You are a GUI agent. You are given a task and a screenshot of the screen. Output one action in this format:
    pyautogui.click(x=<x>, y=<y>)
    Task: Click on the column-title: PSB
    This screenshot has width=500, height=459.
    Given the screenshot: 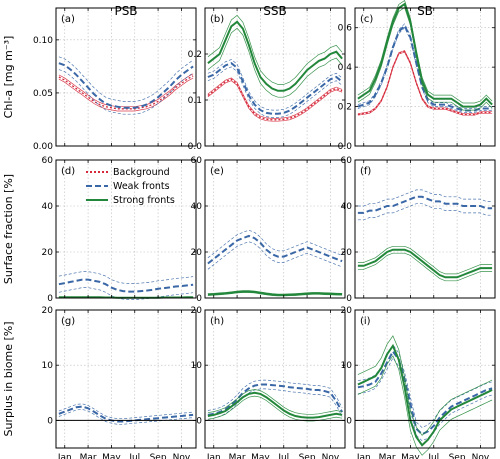 What is the action you would take?
    pyautogui.click(x=125, y=11)
    